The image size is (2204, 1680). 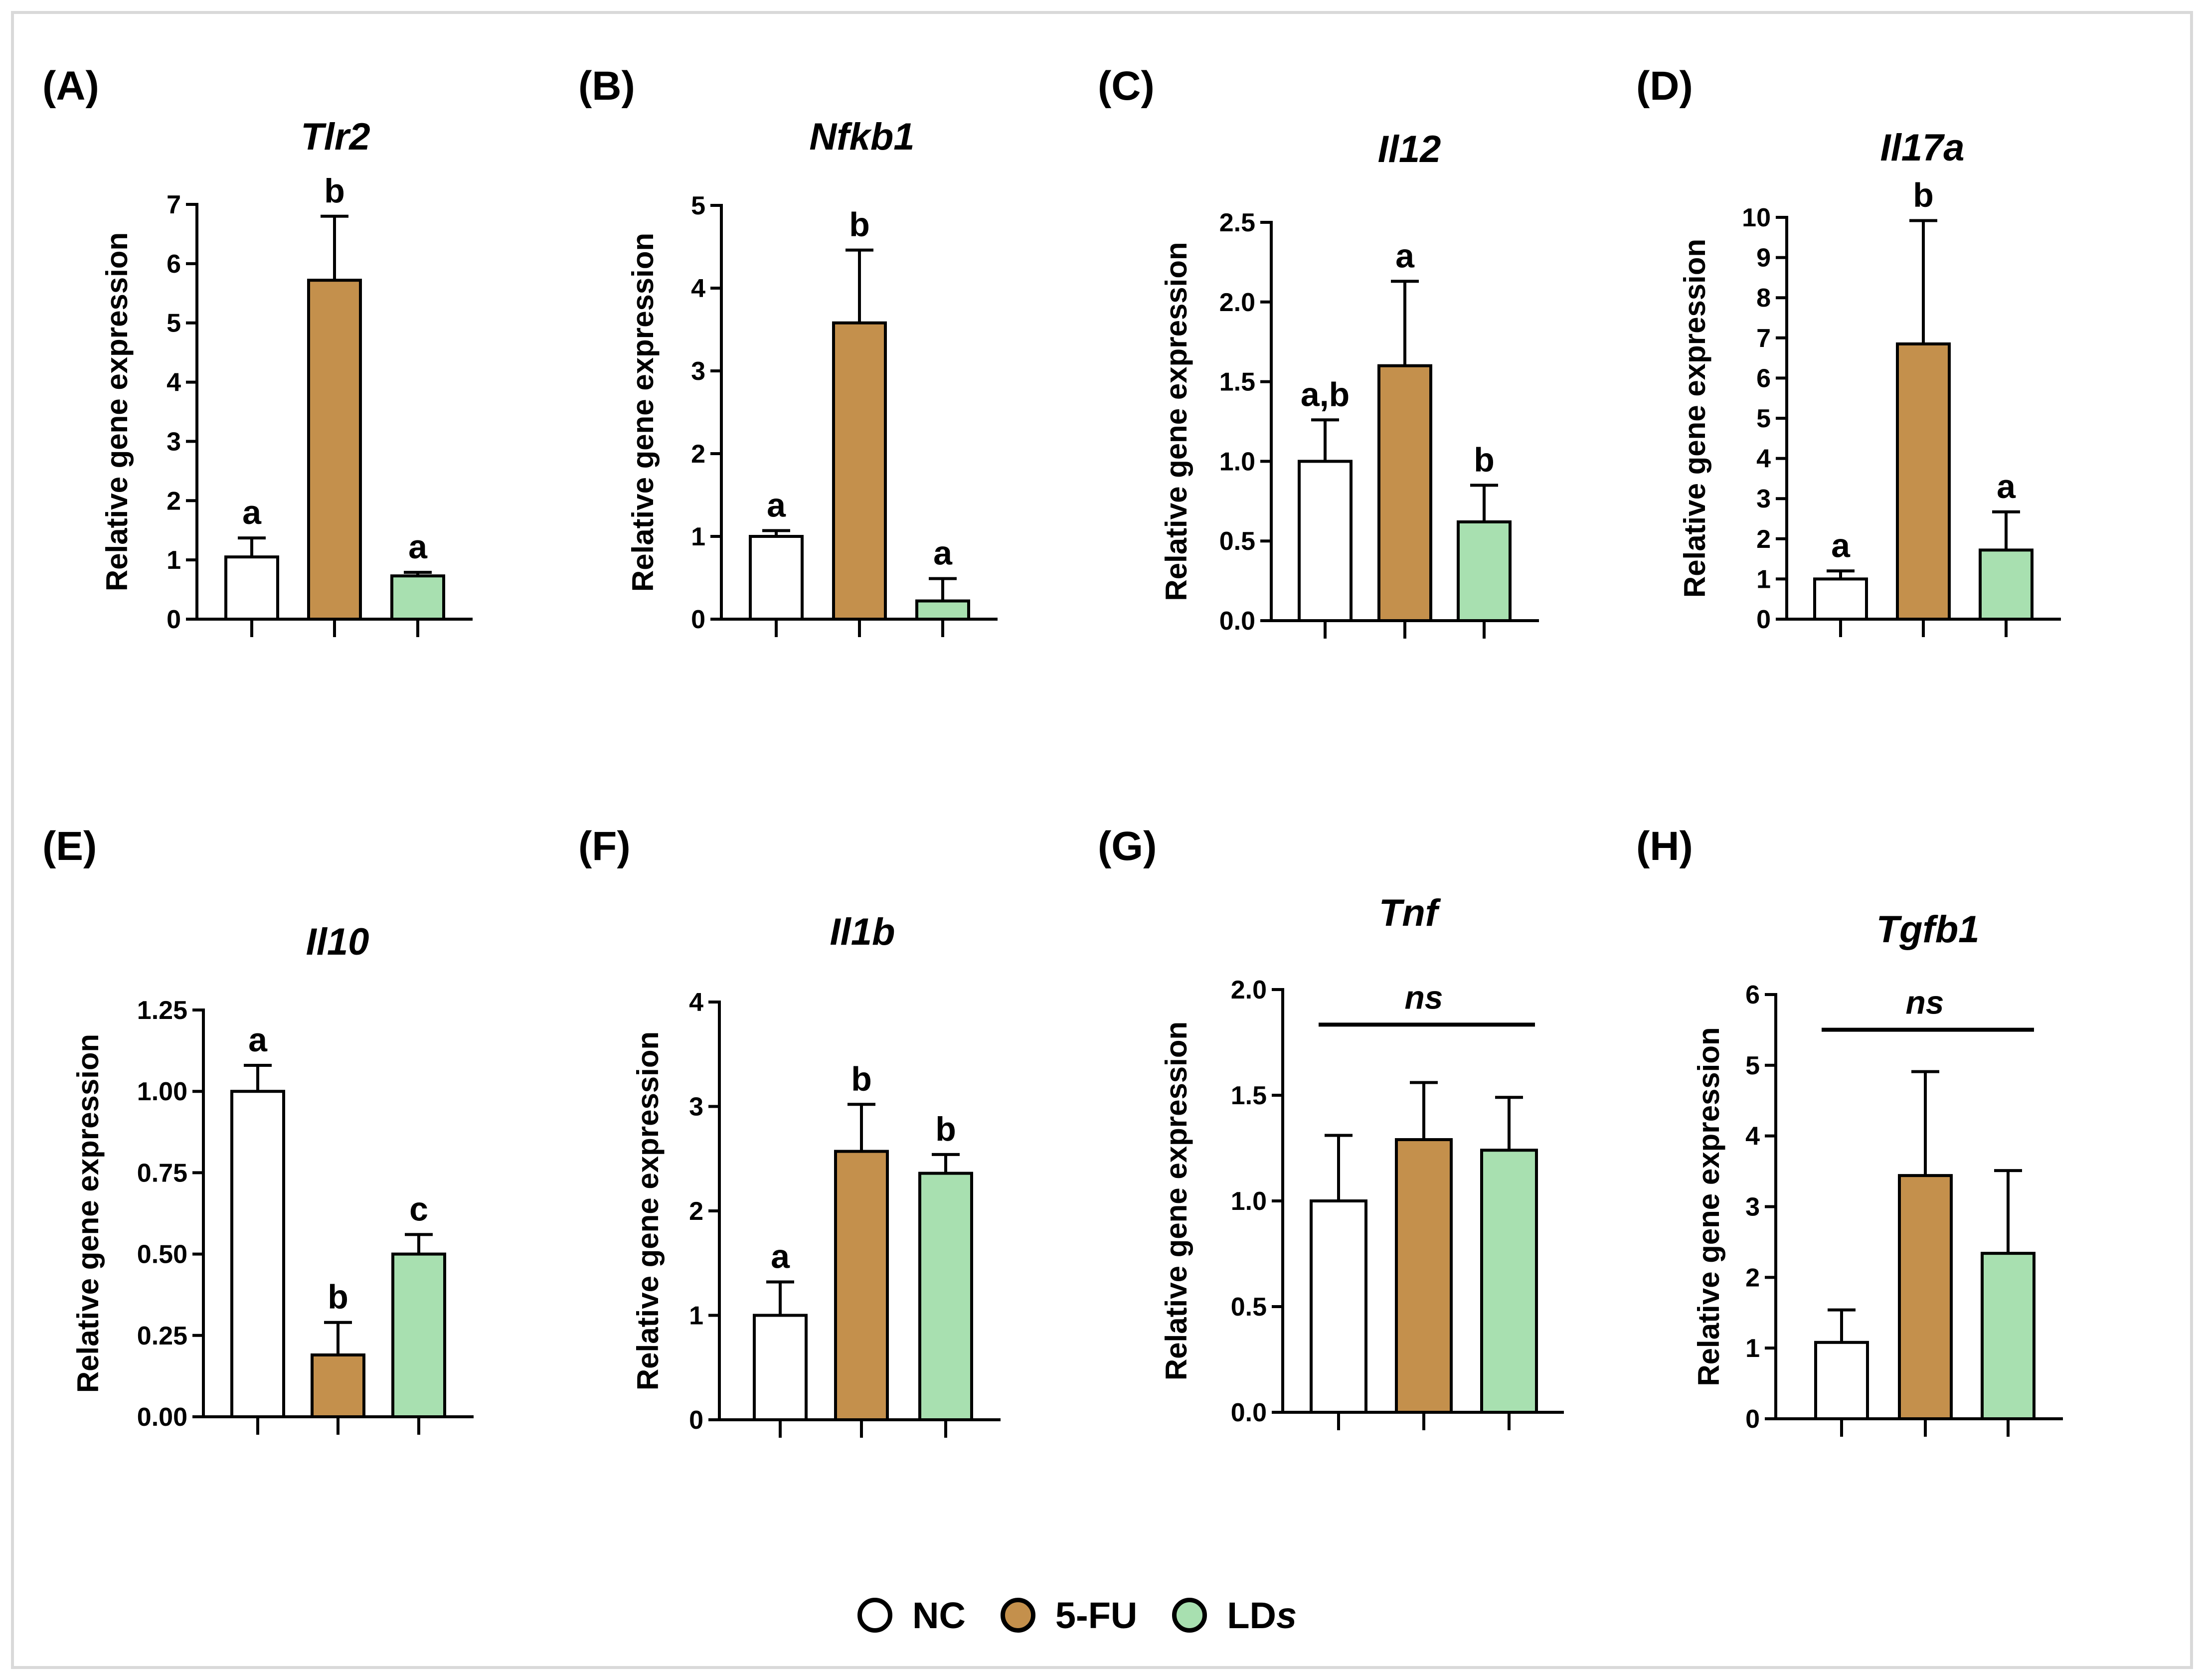 What do you see at coordinates (1922, 148) in the screenshot?
I see `chart-title: Il17a` at bounding box center [1922, 148].